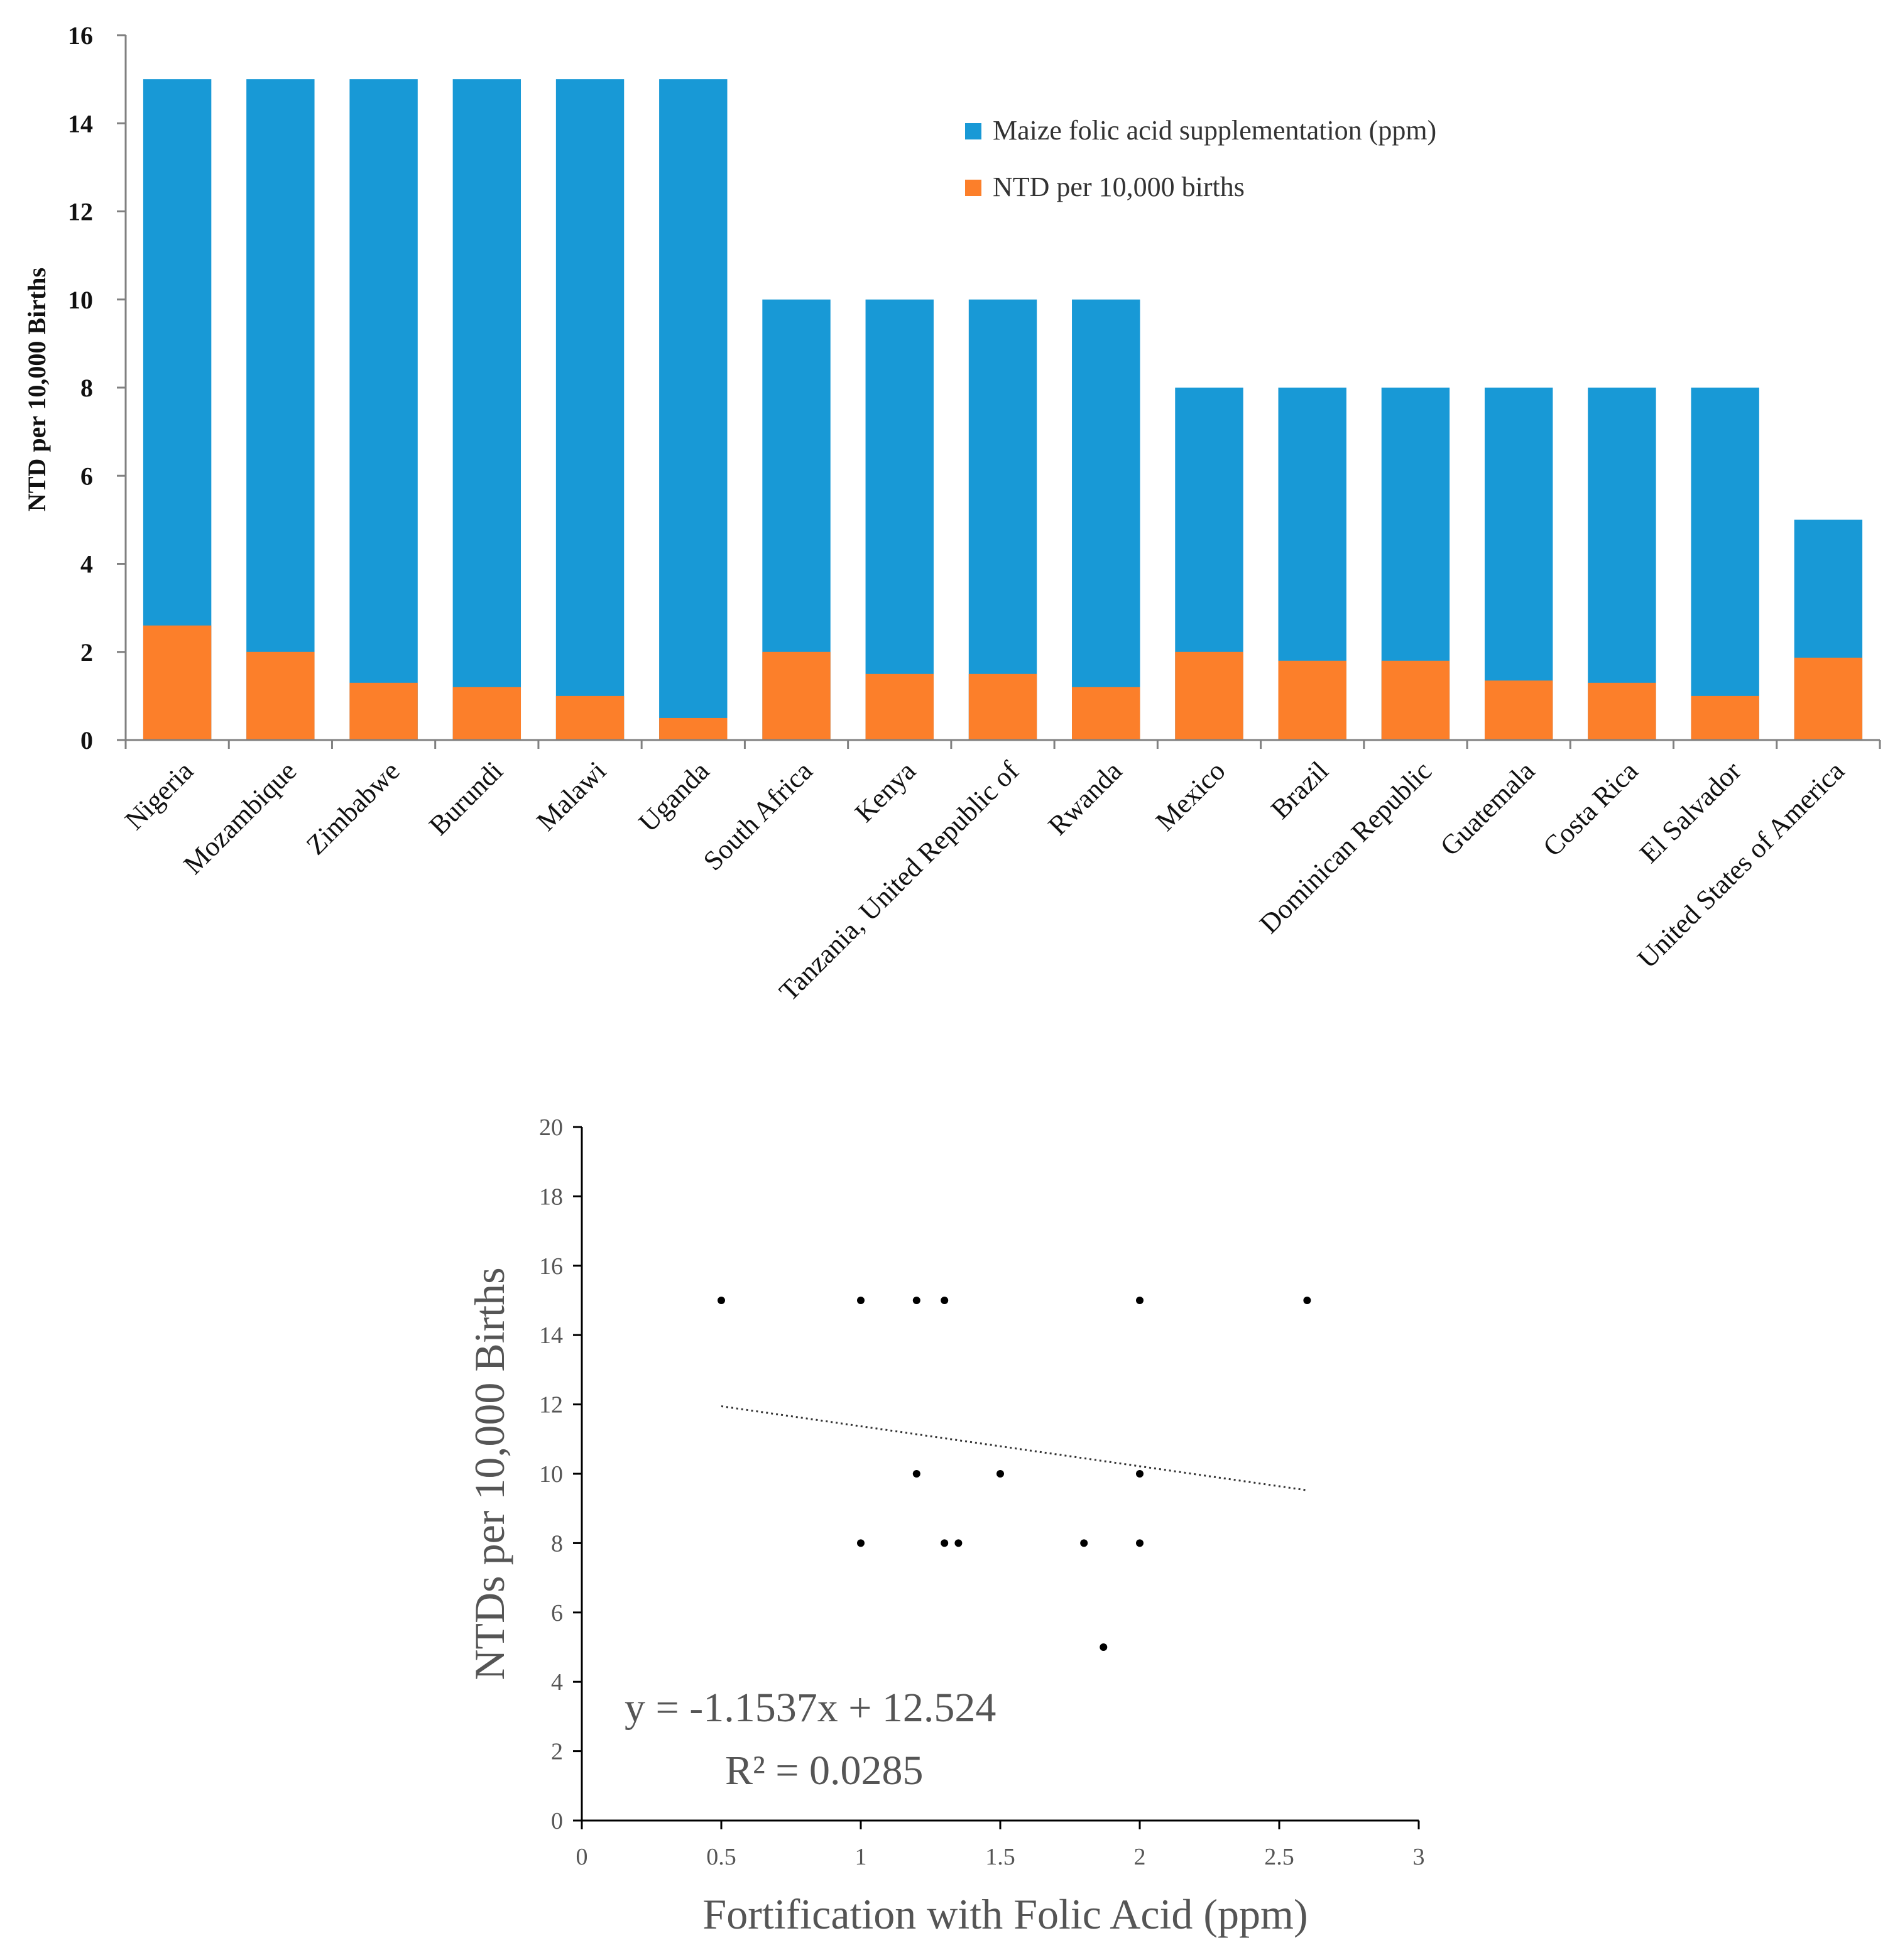  I want to click on scatter-x-tick-label: 1.5, so click(1000, 1857).